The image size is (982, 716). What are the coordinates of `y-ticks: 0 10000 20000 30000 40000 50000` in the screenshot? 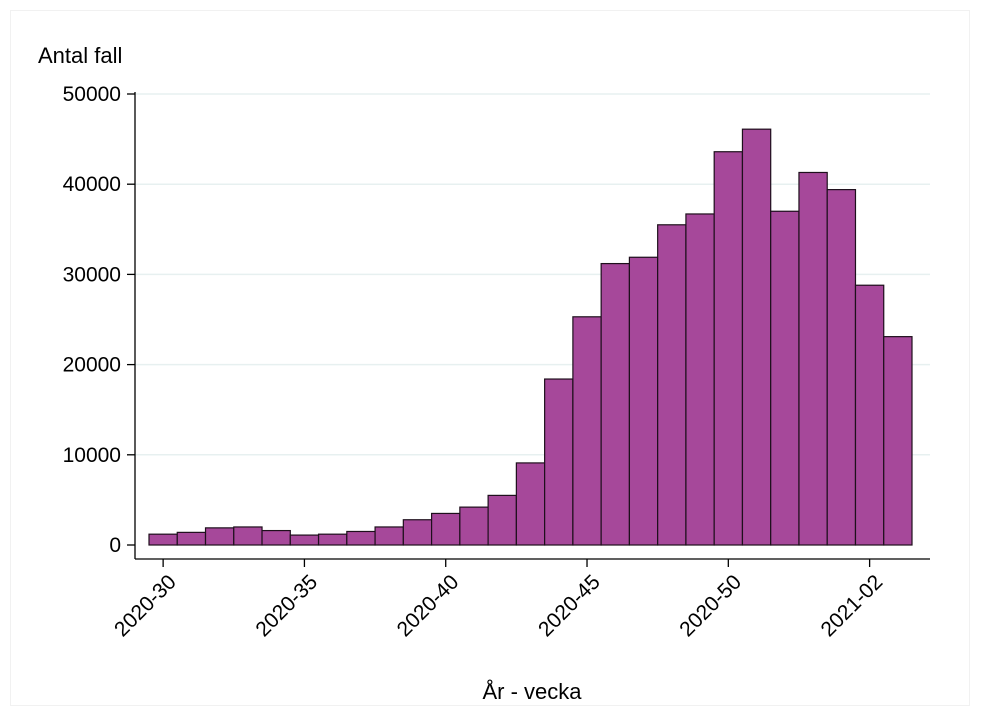 It's located at (99, 320).